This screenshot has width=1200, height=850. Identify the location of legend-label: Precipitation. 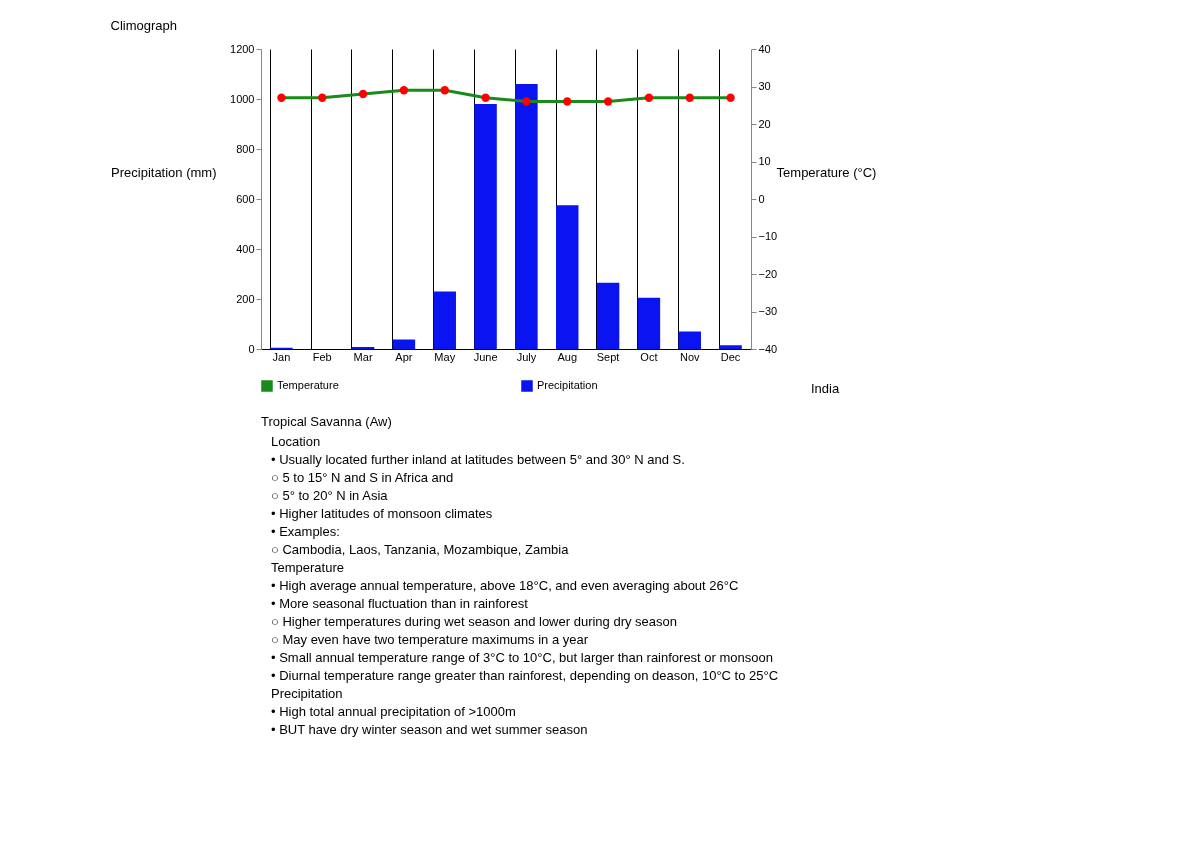
(567, 385).